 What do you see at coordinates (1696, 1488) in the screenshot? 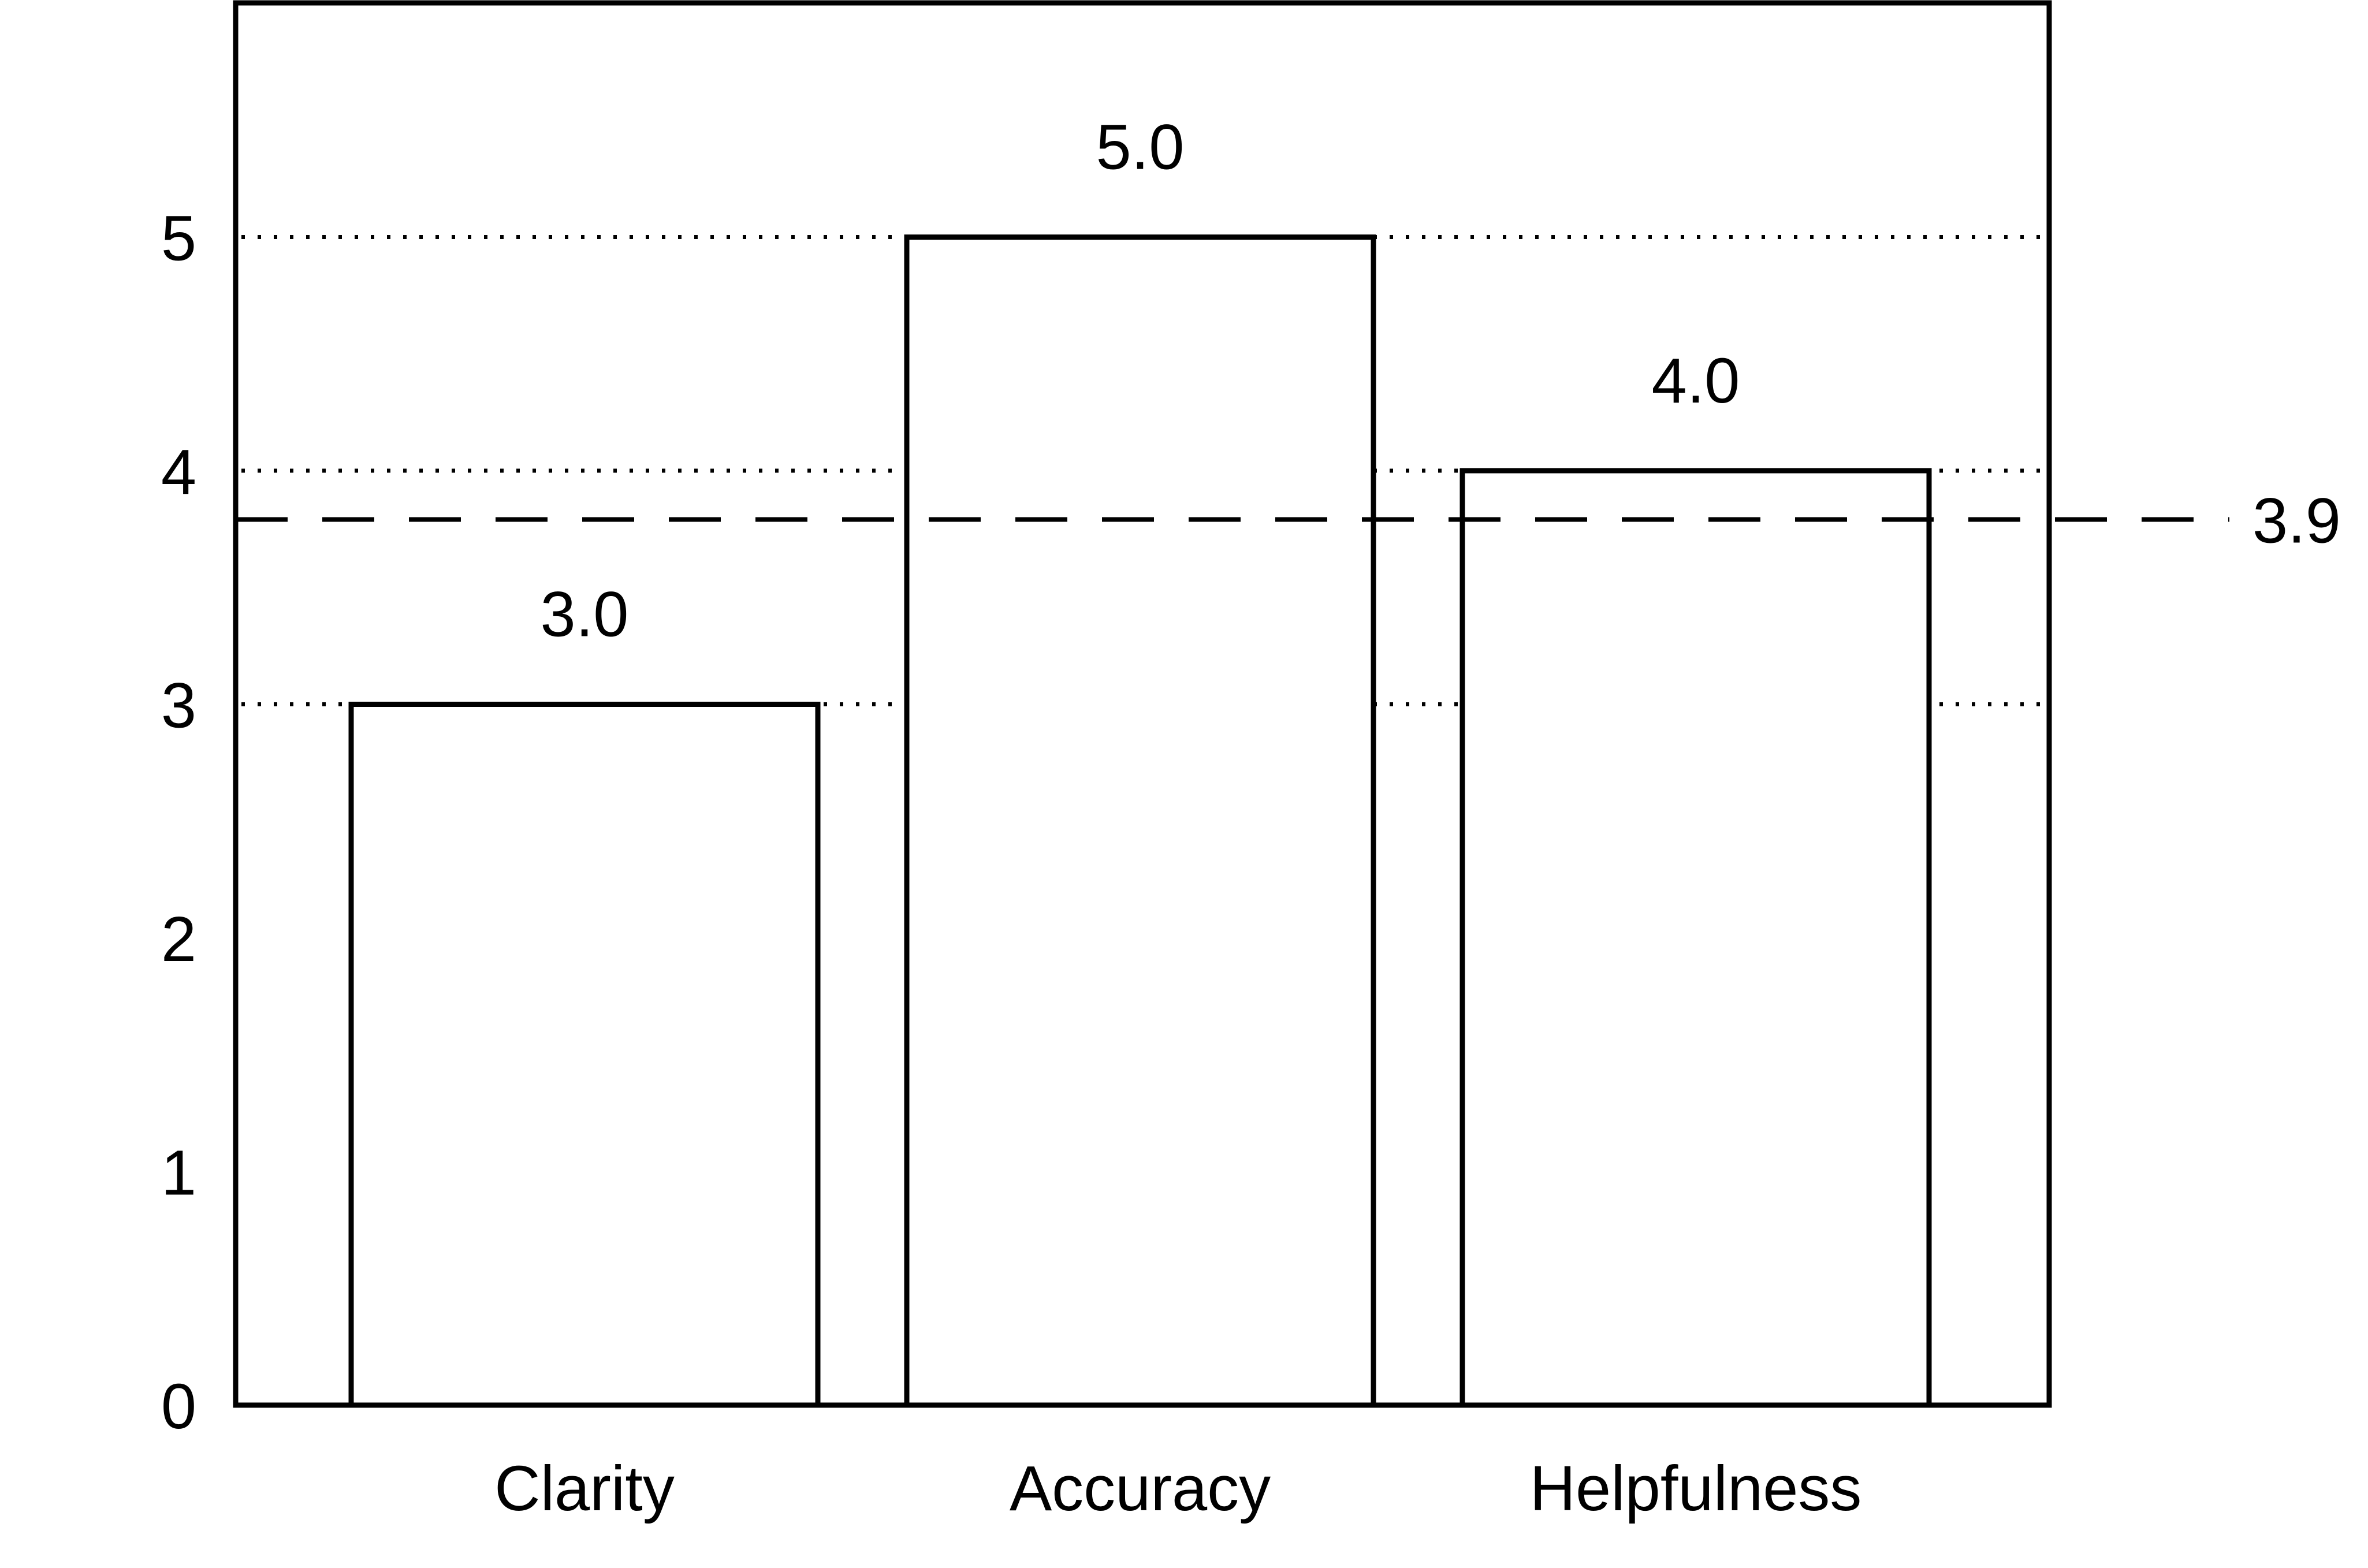
I see `category-label-helpfulness: Helpfulness` at bounding box center [1696, 1488].